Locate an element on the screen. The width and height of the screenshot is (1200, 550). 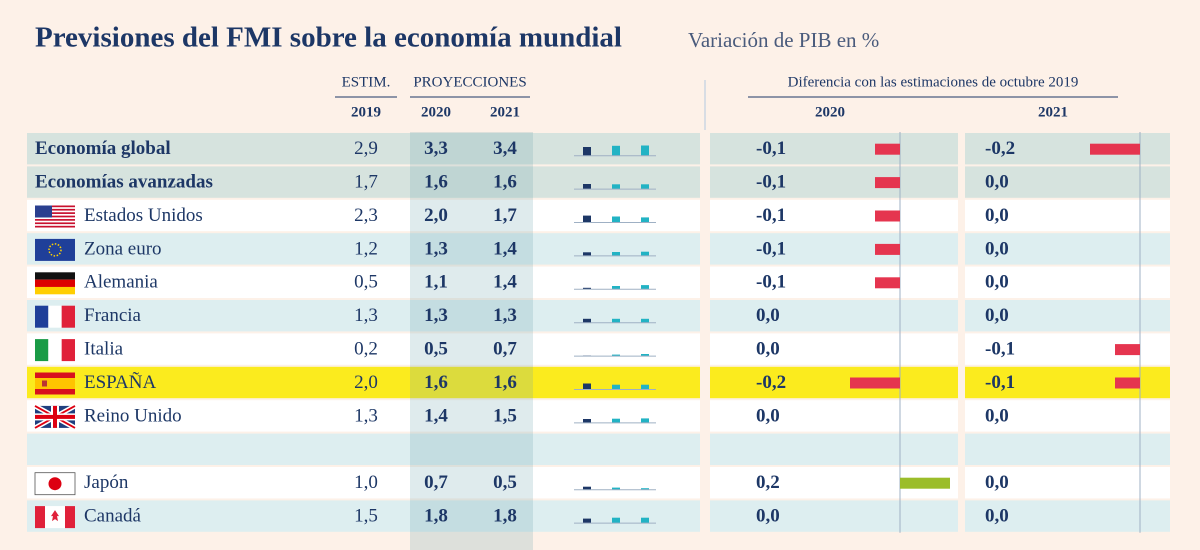
row-name: Canadá is located at coordinates (113, 515).